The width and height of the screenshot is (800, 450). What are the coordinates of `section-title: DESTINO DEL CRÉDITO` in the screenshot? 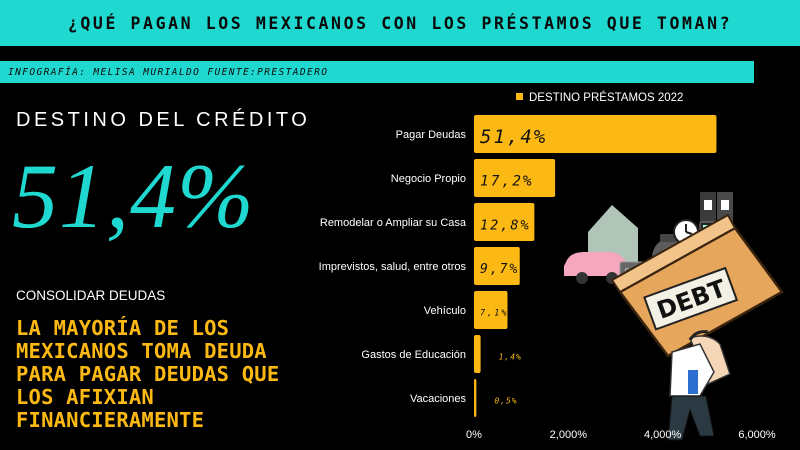 It's located at (163, 120).